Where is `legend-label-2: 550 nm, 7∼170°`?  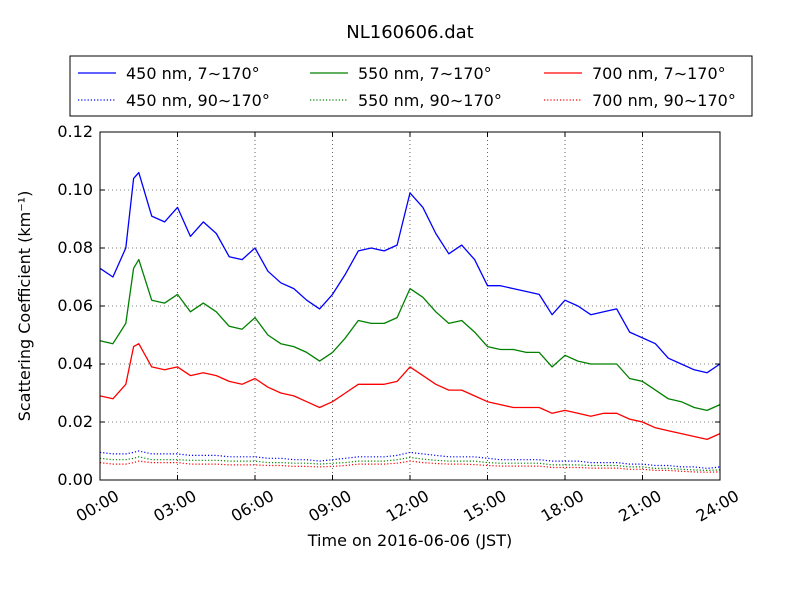 legend-label-2: 550 nm, 7∼170° is located at coordinates (425, 73).